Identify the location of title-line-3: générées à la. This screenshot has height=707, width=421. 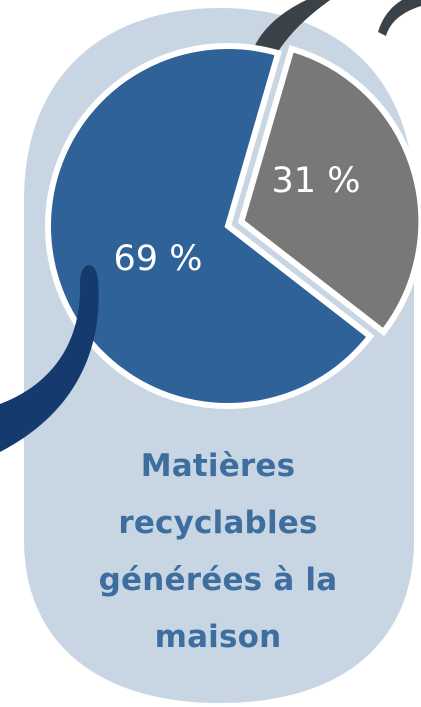
(218, 580).